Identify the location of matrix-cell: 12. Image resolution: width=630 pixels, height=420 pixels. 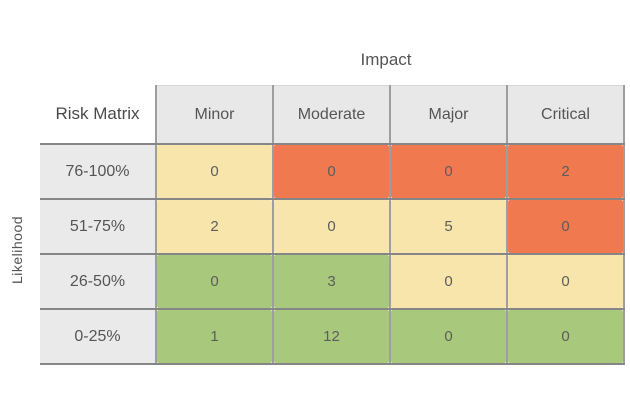
(331, 336).